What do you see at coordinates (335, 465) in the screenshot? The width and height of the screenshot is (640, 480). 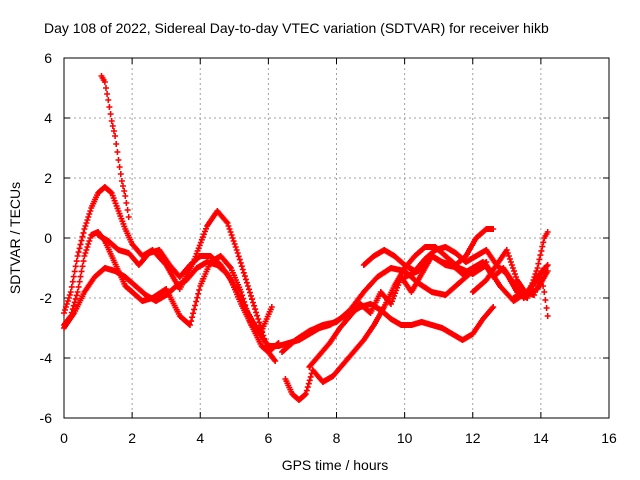 I see `x-axis-label: GPS time / hours` at bounding box center [335, 465].